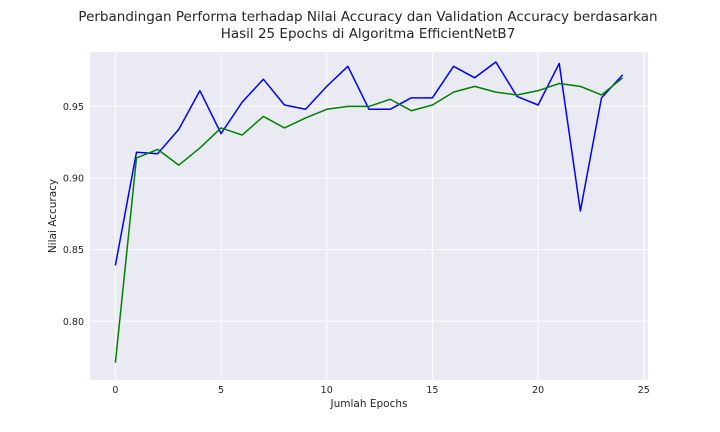  Describe the element at coordinates (644, 390) in the screenshot. I see `x-tick-label: 25` at that location.